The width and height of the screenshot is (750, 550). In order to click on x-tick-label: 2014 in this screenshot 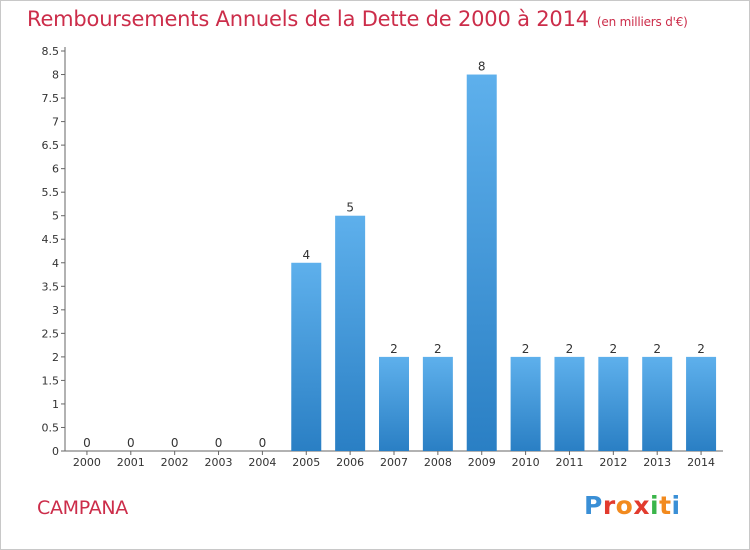, I will do `click(701, 462)`.